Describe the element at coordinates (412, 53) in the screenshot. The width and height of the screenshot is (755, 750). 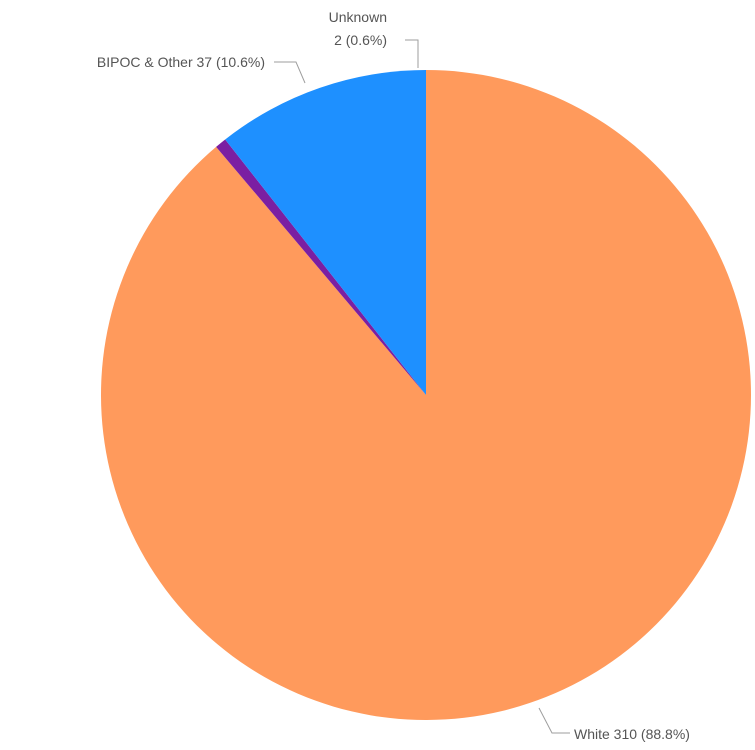
I see `leader-line-unknown` at that location.